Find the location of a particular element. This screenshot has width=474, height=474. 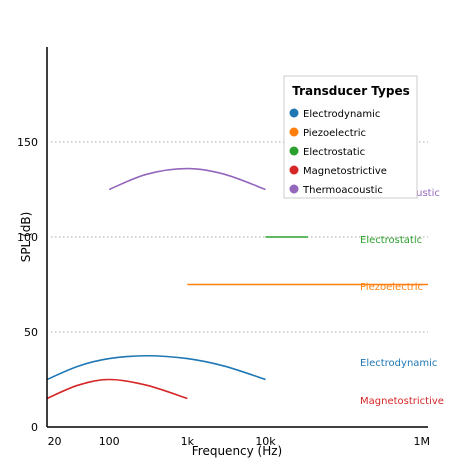

legend-marker-magnetostrictive is located at coordinates (294, 170).